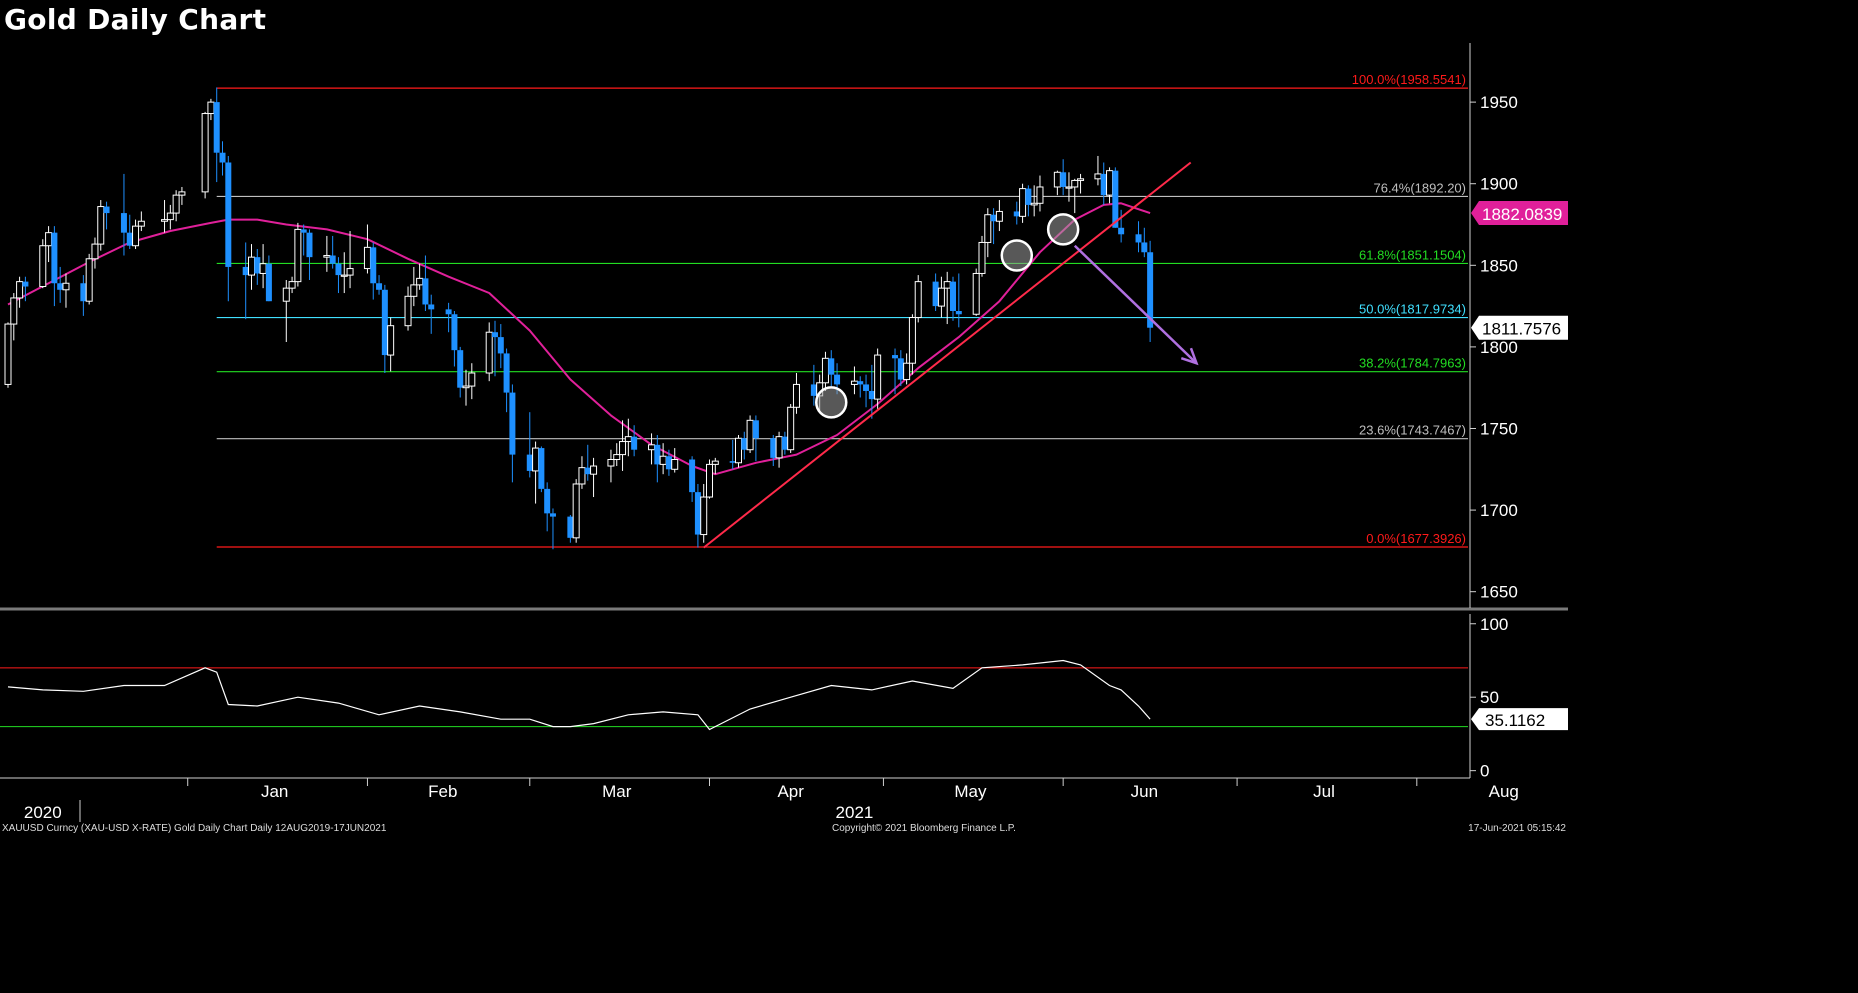  What do you see at coordinates (924, 828) in the screenshot?
I see `footer-copyright: Copyright© 2021 Bloomberg Finance L.P.` at bounding box center [924, 828].